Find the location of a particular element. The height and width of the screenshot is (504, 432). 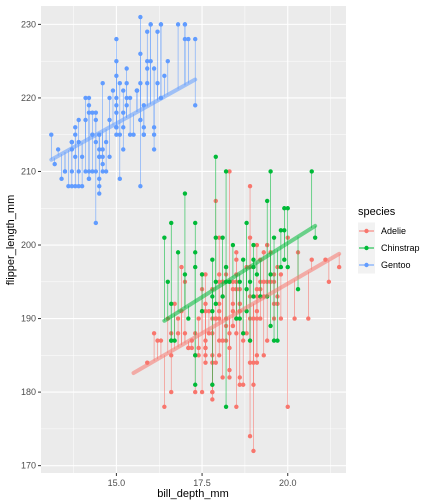

fit-line-chinstrap is located at coordinates (240, 273).